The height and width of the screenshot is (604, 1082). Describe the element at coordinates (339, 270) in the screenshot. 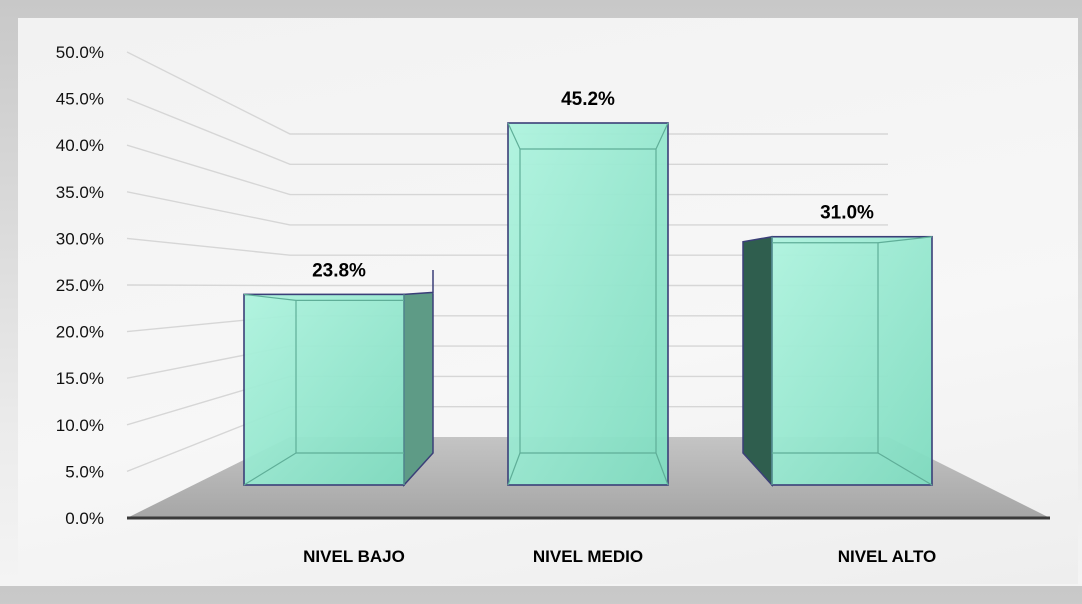

I see `data-label: 23.8%` at that location.